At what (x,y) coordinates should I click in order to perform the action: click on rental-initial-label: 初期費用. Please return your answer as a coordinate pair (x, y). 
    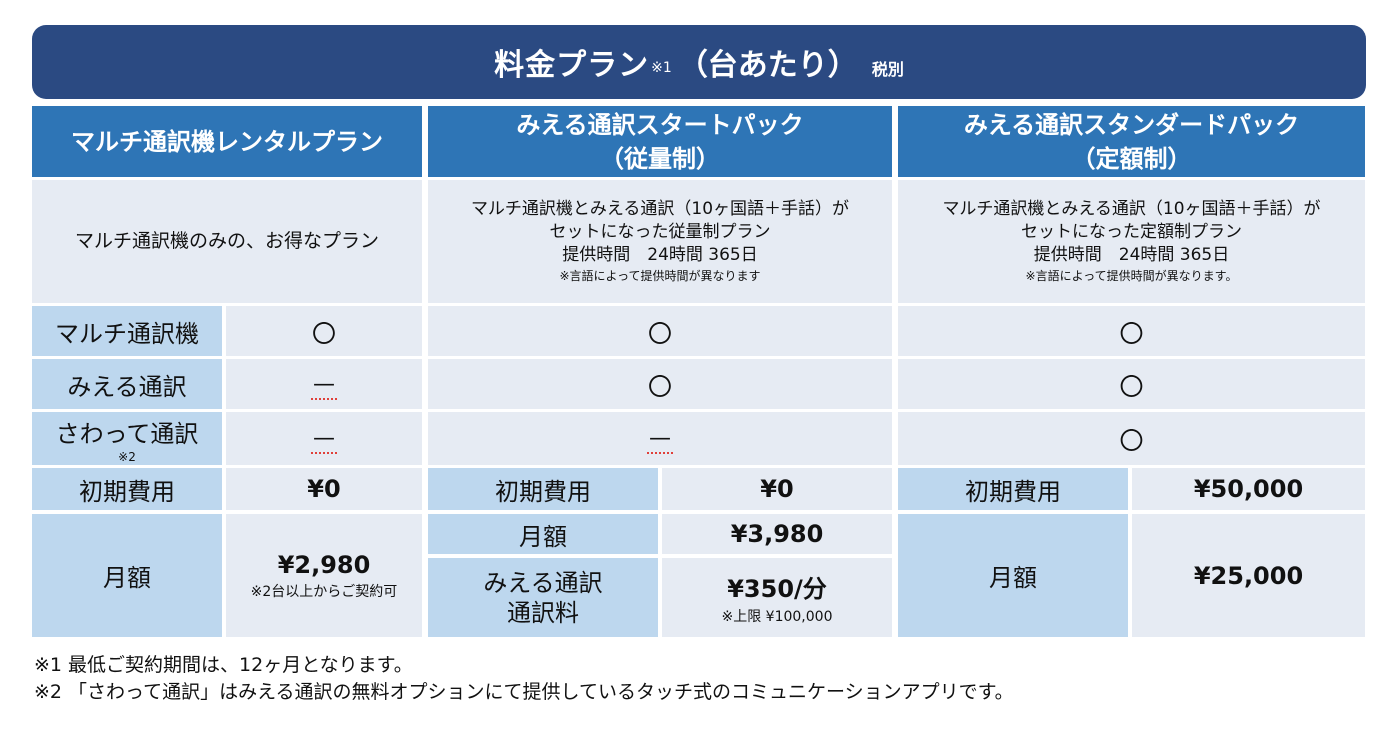
    Looking at the image, I should click on (127, 489).